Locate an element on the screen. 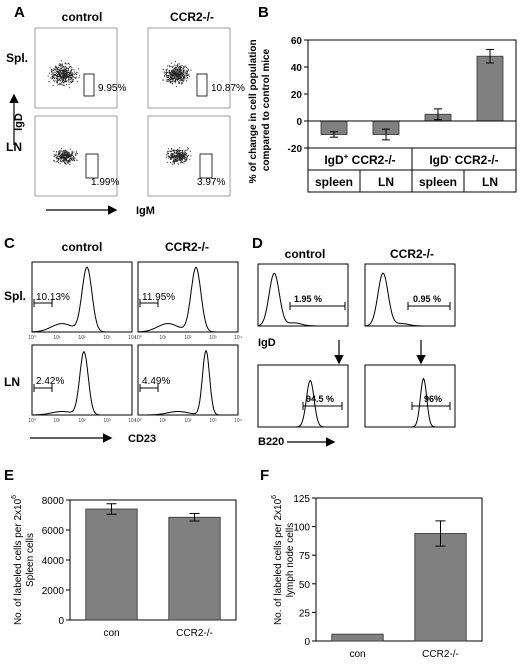  panel-e-chart: 0 2000 4000 6000 8000 con CCR2-/- is located at coordinates (139, 567).